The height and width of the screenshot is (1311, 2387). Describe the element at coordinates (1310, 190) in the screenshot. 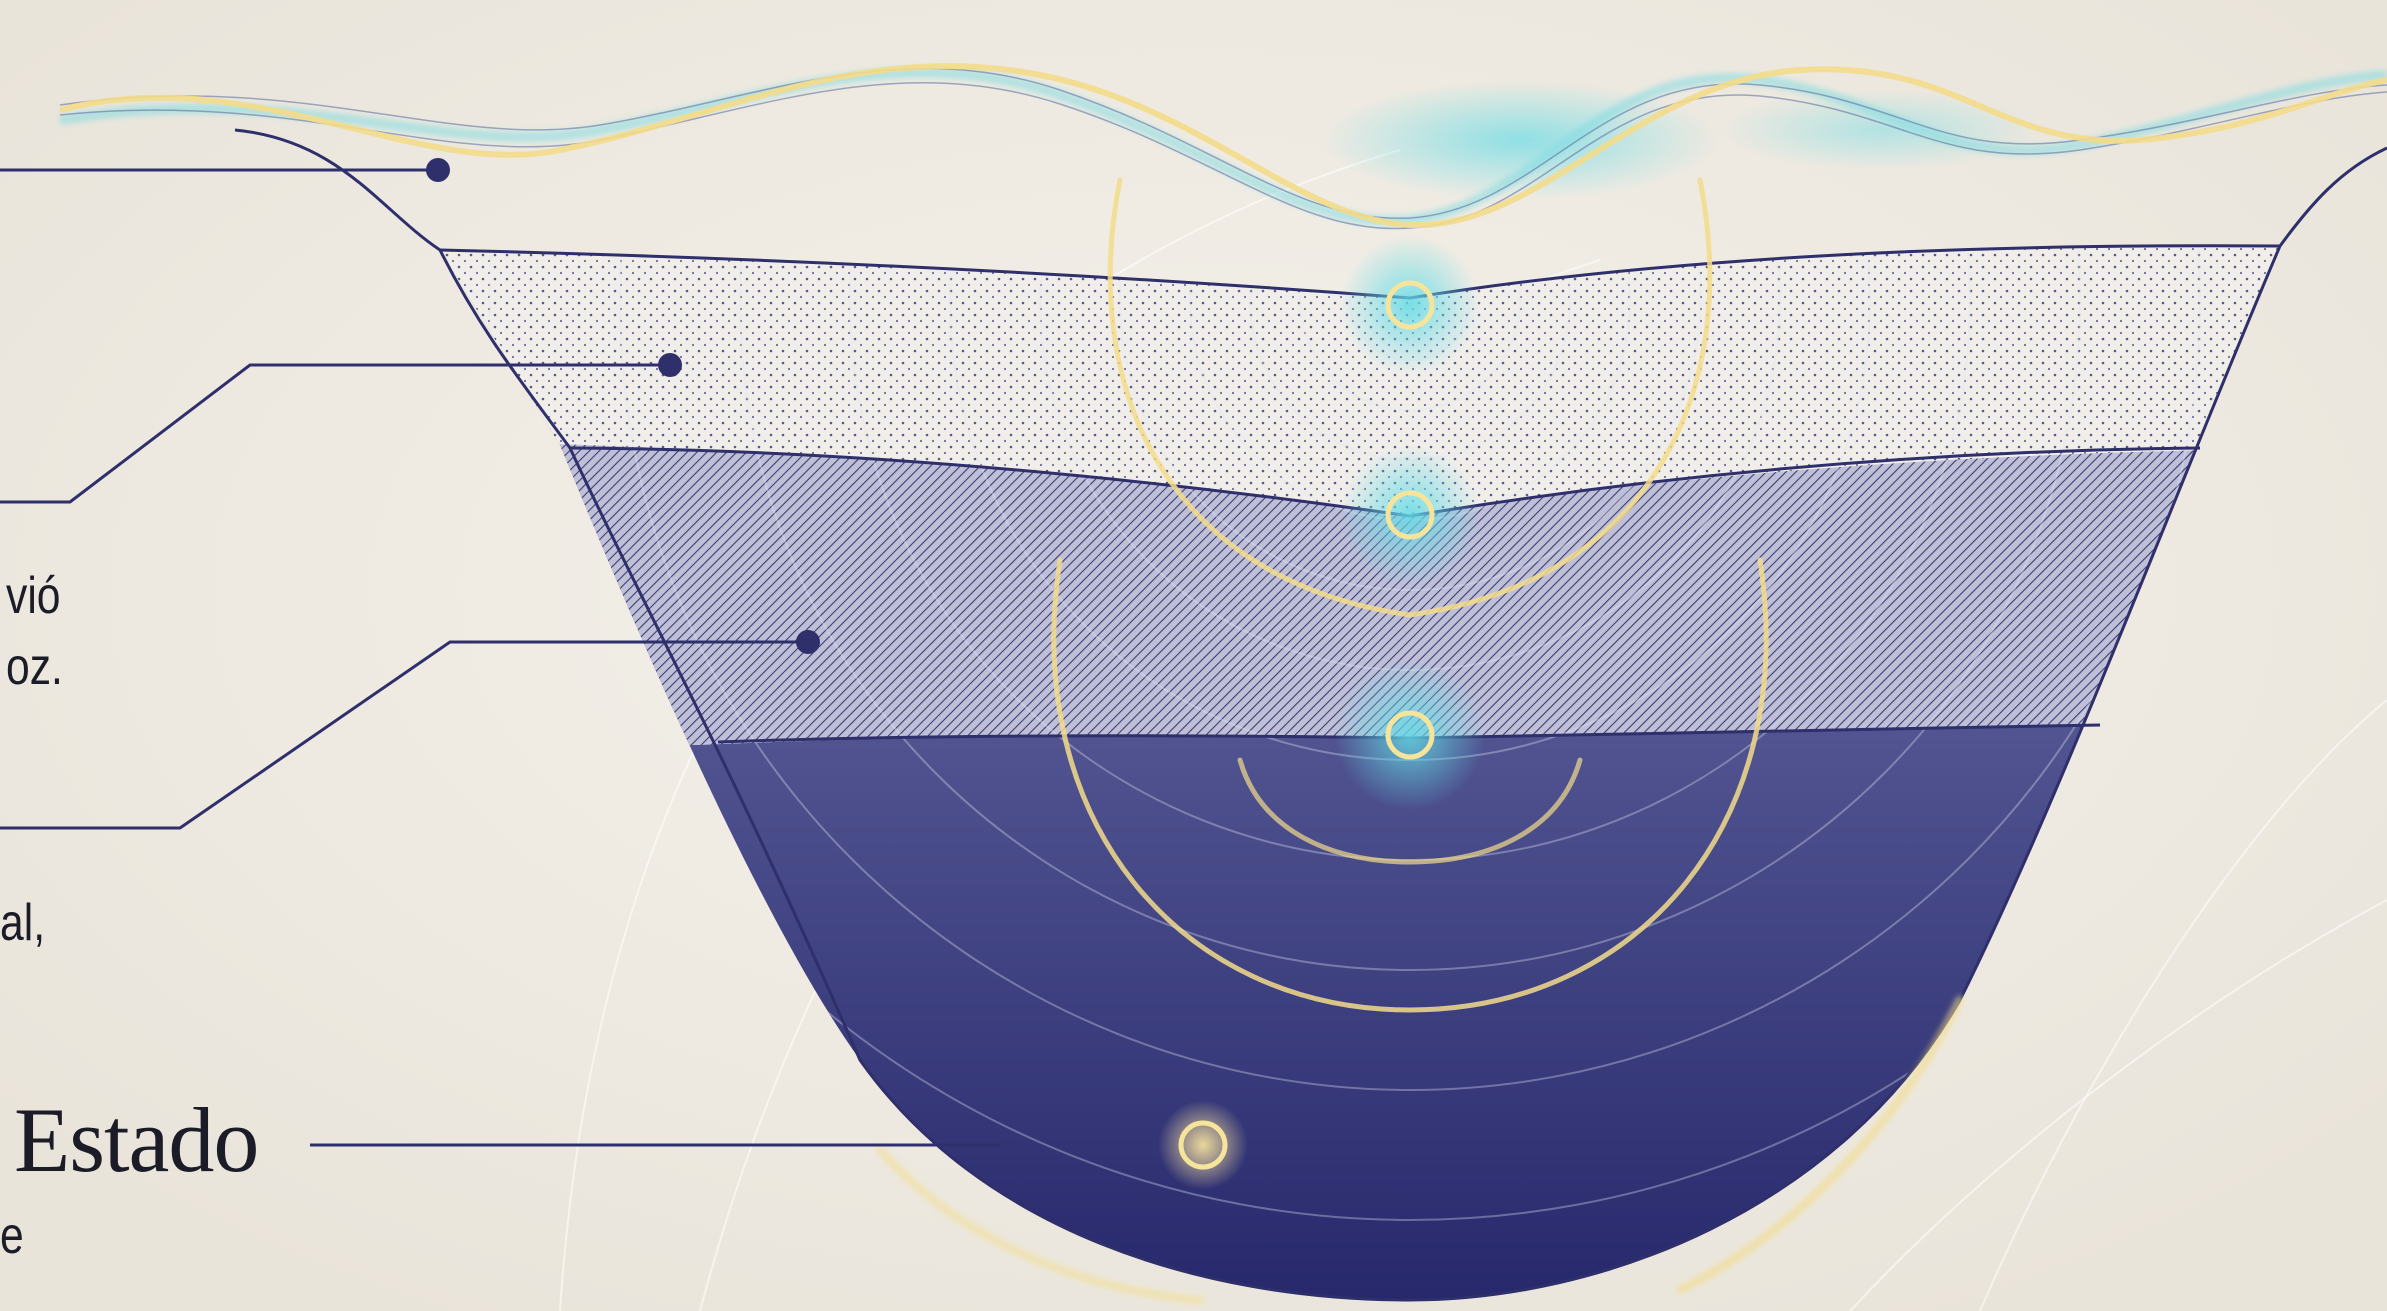

I see `outer-rim` at that location.